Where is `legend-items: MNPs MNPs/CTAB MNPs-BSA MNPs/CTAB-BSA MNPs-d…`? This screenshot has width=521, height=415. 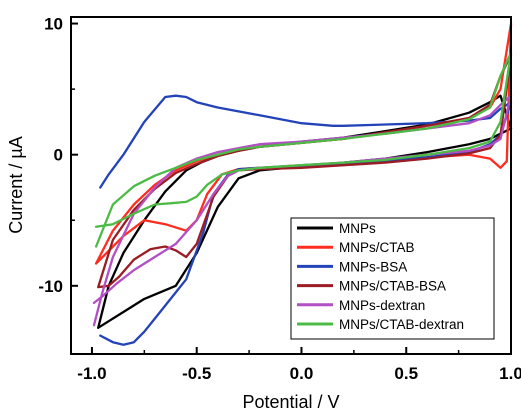 legend-items: MNPs MNPs/CTAB MNPs-BSA MNPs/CTAB-BSA MNPs-d… is located at coordinates (380, 276).